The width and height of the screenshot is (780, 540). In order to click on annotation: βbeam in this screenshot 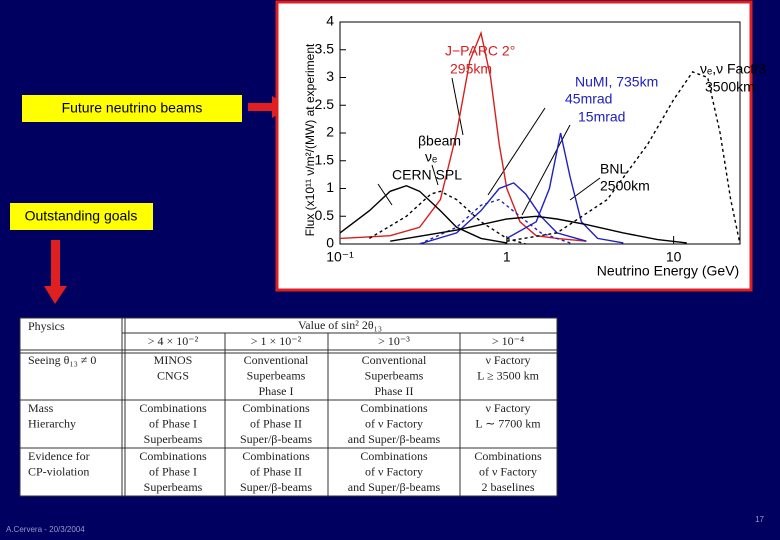, I will do `click(439, 141)`.